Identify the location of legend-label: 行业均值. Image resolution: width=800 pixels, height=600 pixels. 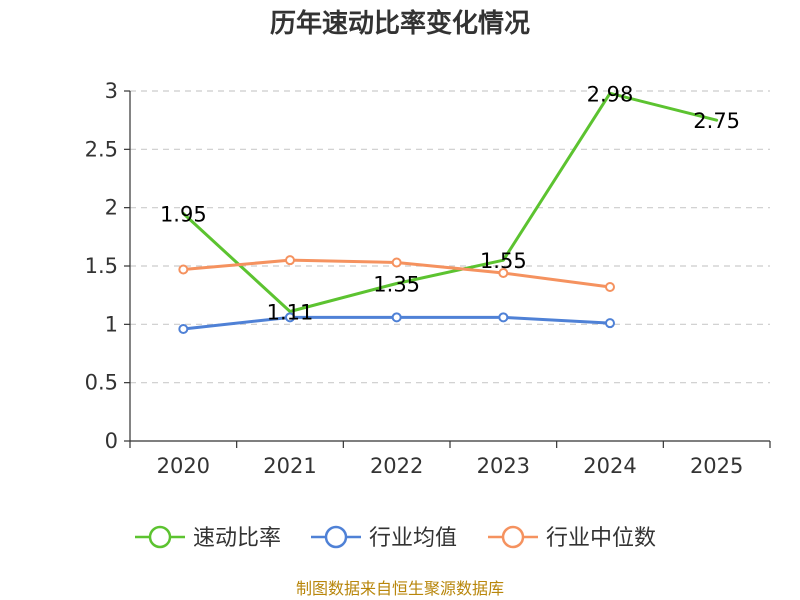
(413, 538).